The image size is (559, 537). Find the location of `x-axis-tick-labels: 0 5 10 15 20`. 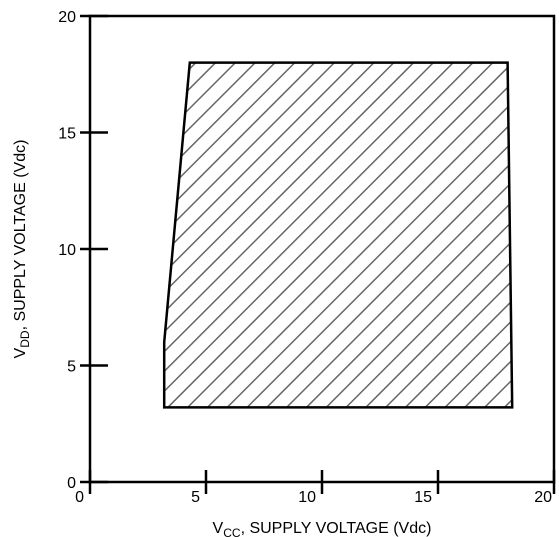

x-axis-tick-labels: 0 5 10 15 20 is located at coordinates (313, 497).